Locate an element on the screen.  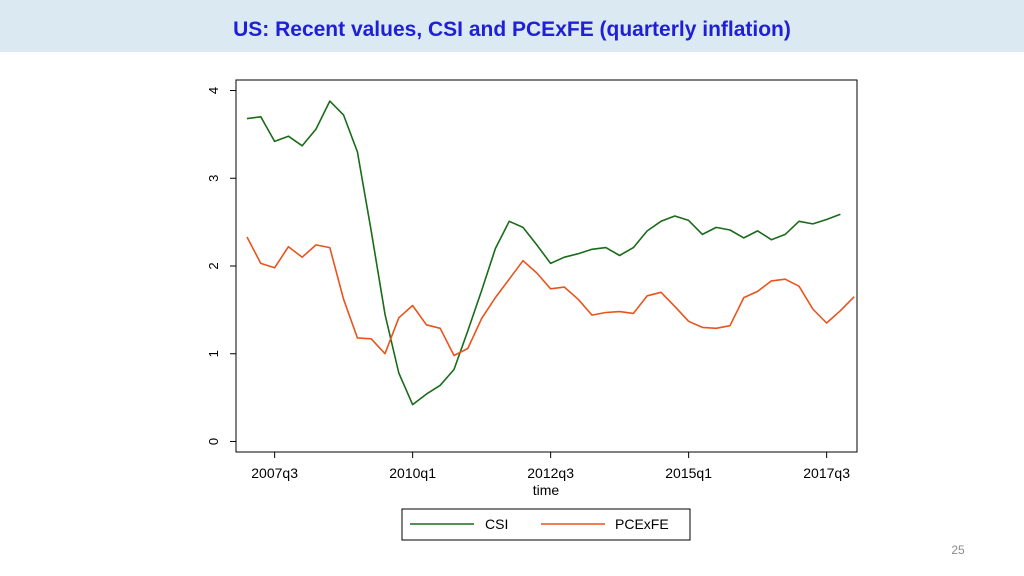
y-axis: 0 1 2 3 4 is located at coordinates (221, 266).